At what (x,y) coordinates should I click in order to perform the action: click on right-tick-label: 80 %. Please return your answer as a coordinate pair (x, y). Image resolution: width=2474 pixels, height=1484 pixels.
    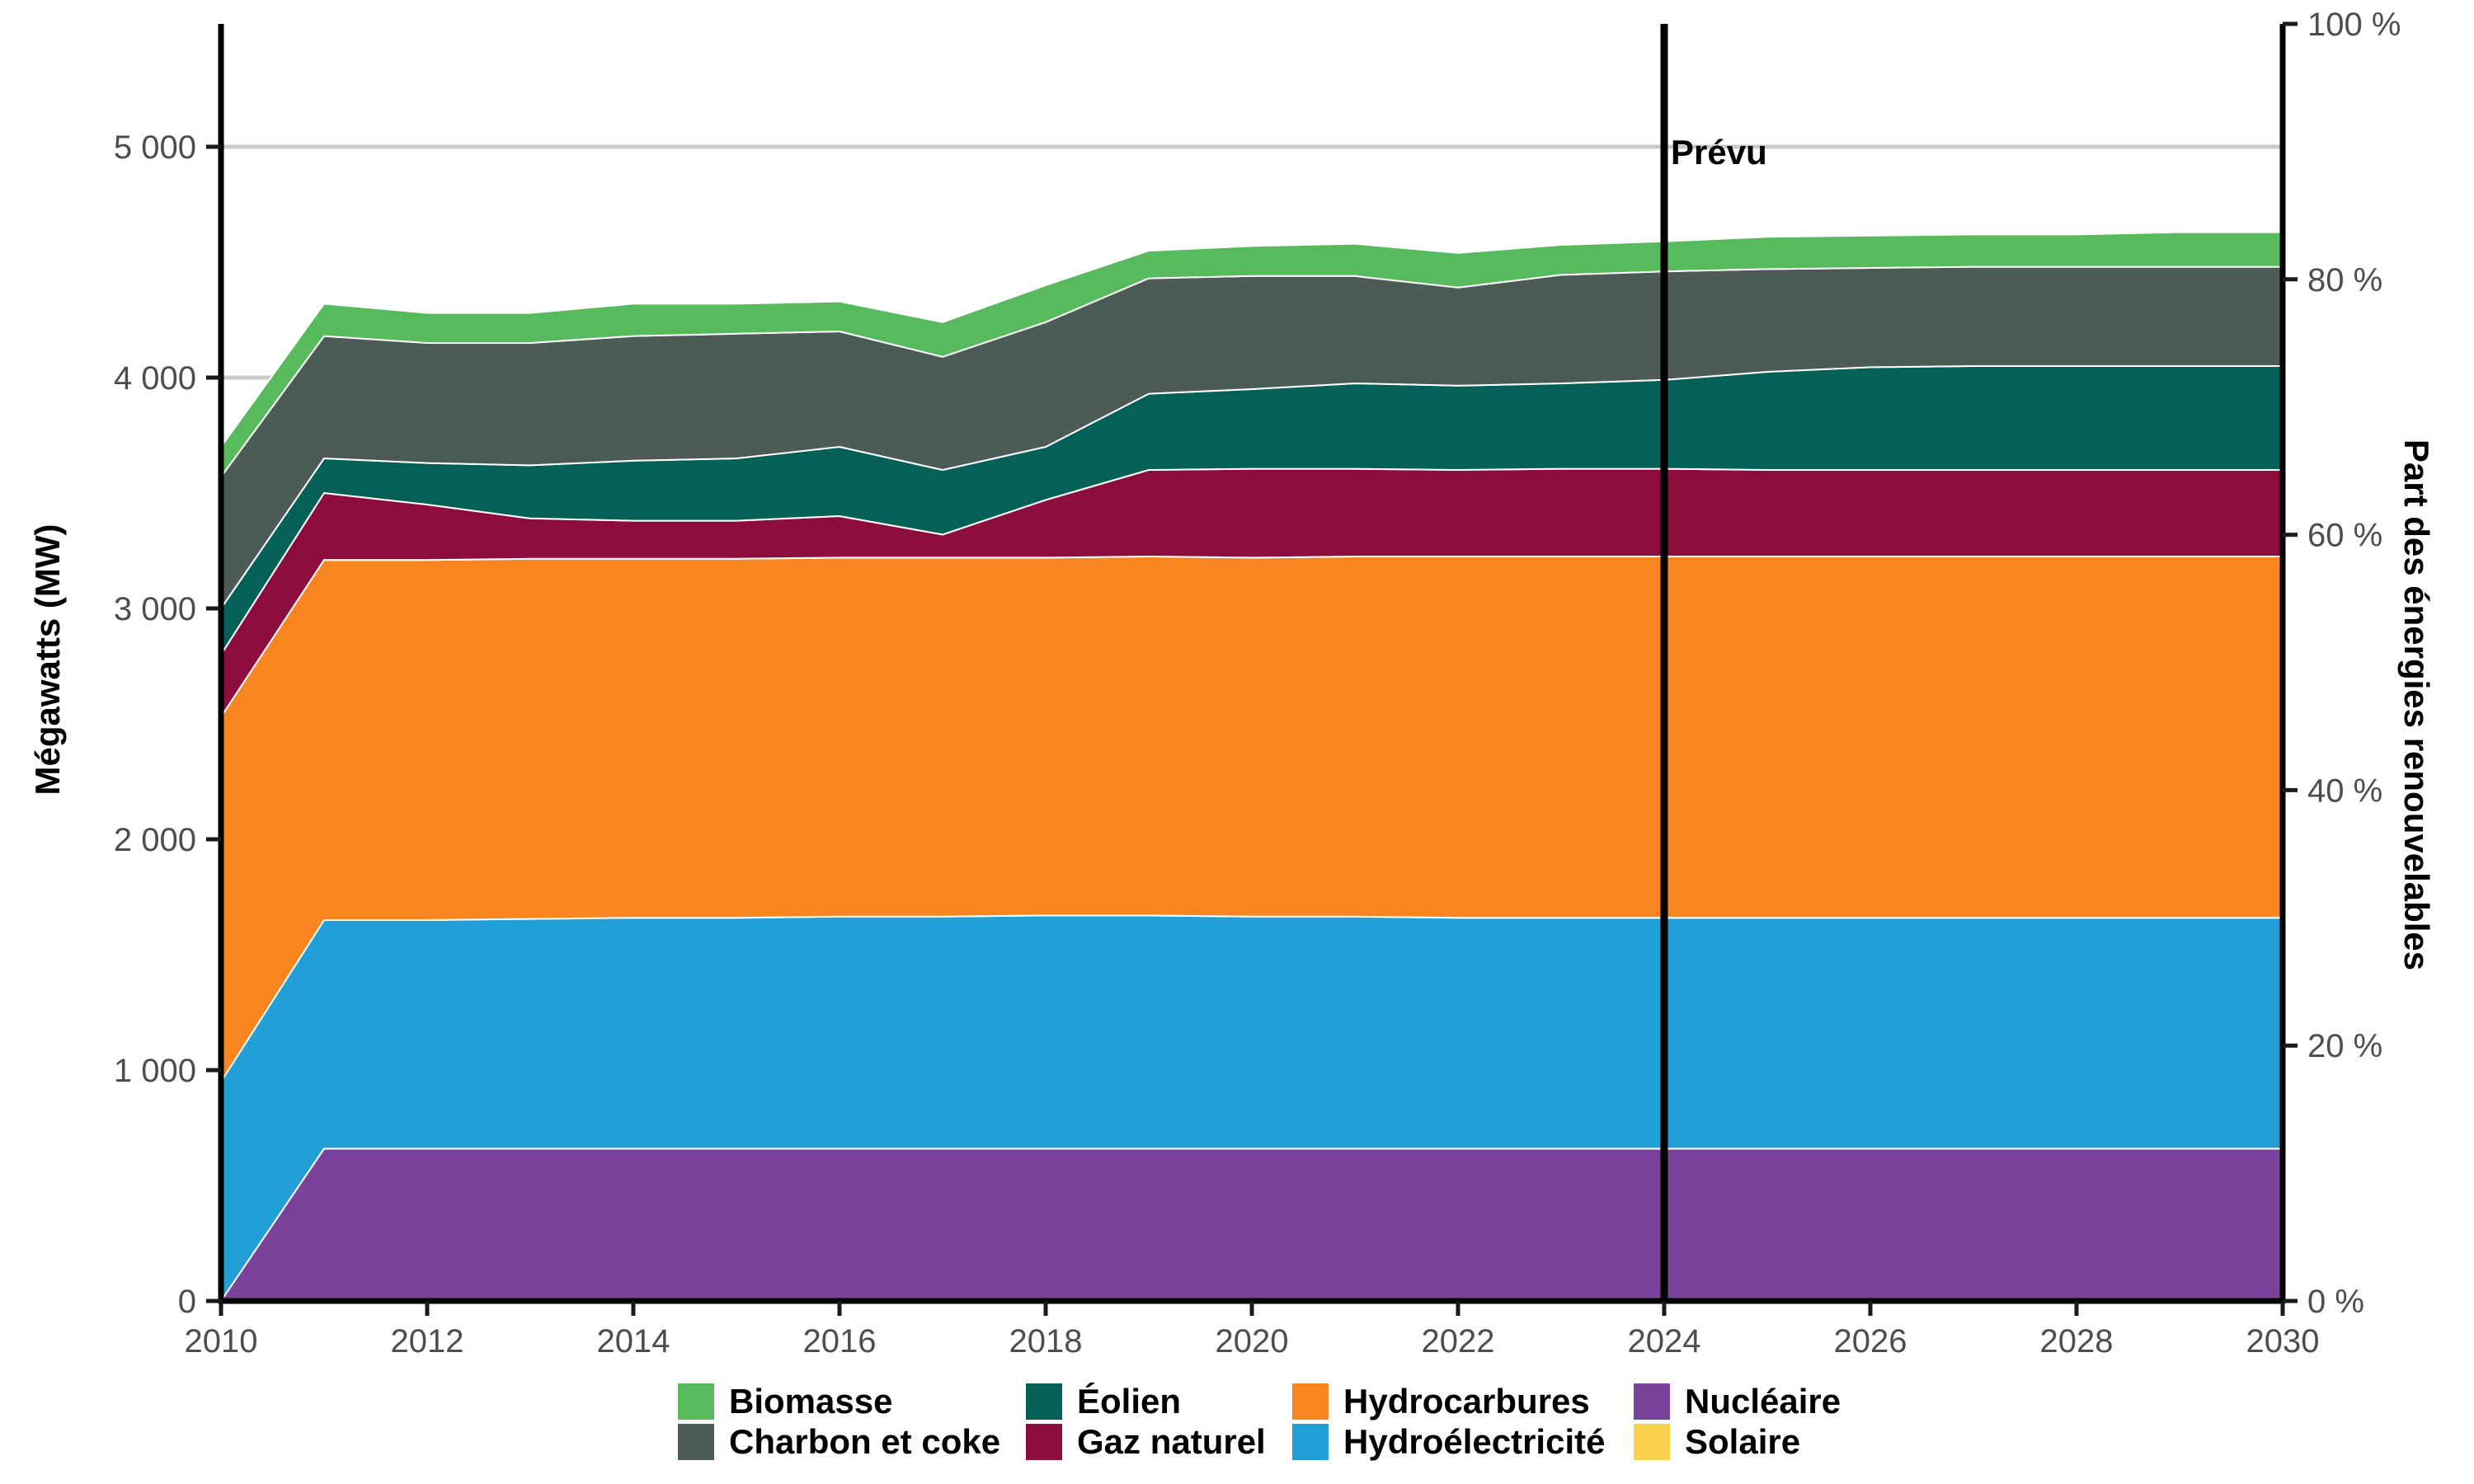
    Looking at the image, I should click on (2344, 280).